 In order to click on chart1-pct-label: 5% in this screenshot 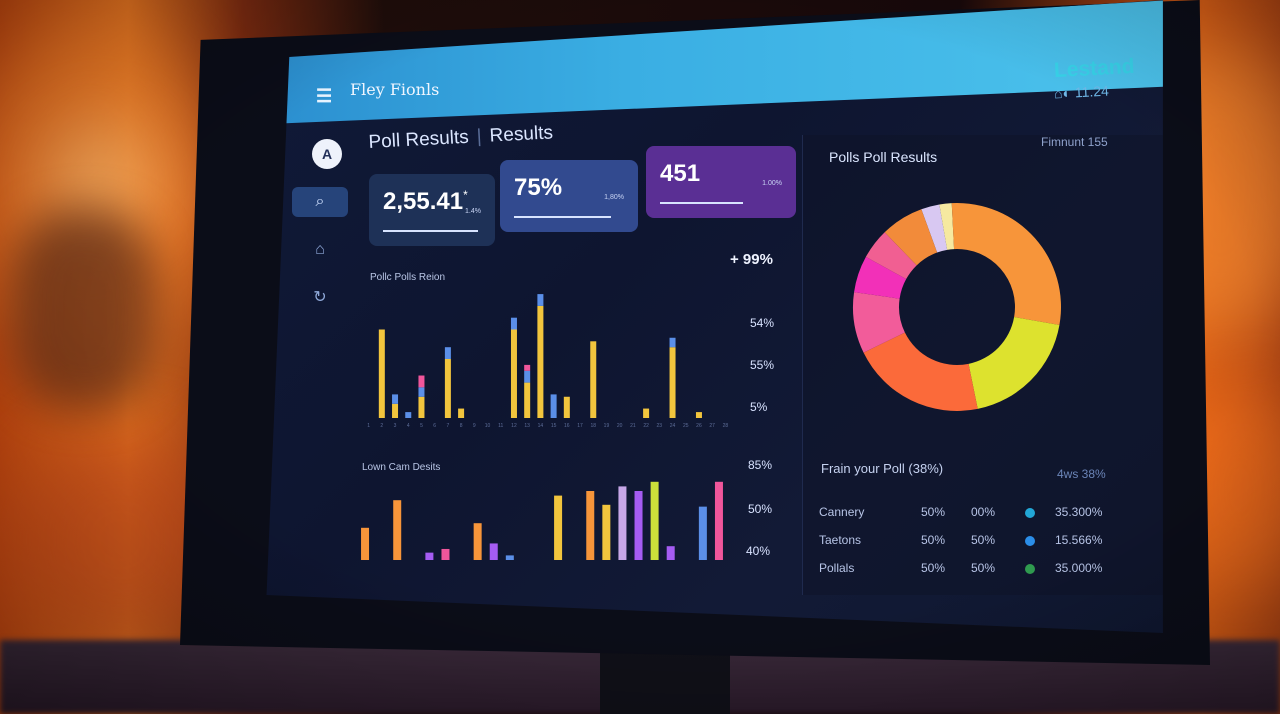, I will do `click(759, 407)`.